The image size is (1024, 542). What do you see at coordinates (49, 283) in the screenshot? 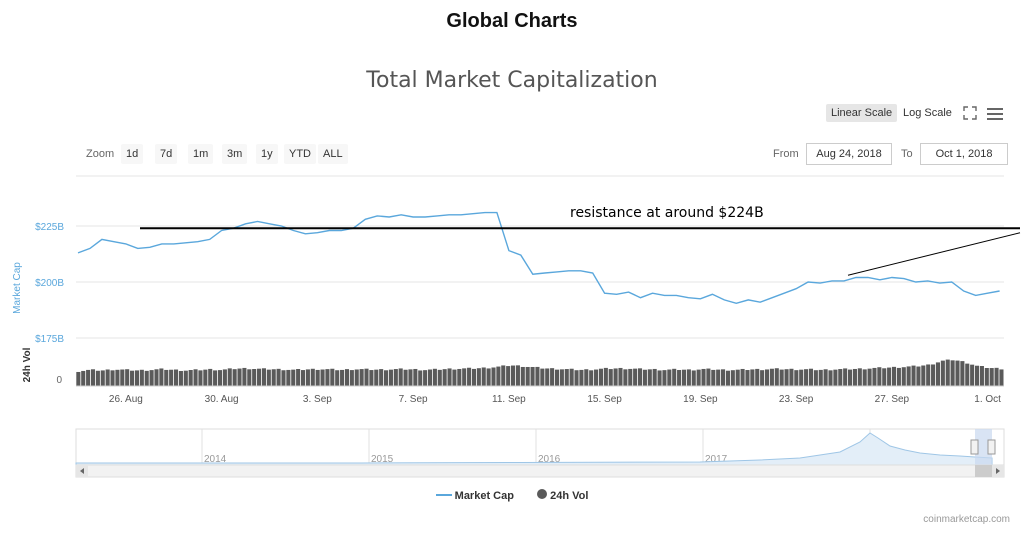
I see `y-tick-label: $200B` at bounding box center [49, 283].